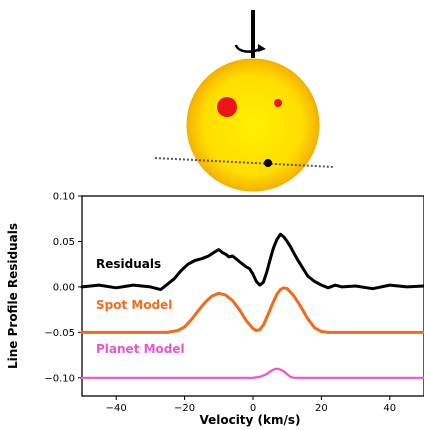  Describe the element at coordinates (64, 197) in the screenshot. I see `y-tick-label: 0.10` at that location.